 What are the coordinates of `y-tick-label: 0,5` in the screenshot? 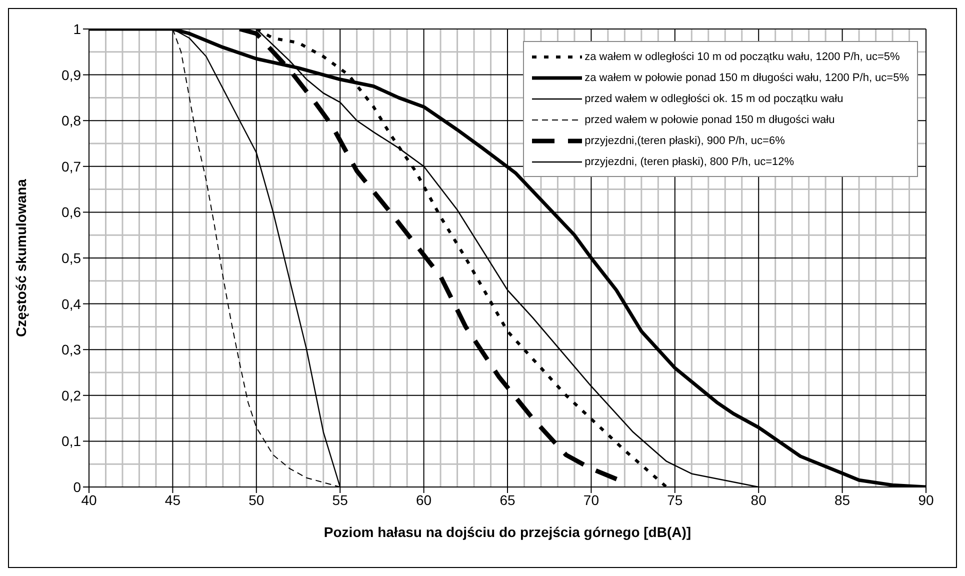 It's located at (72, 258).